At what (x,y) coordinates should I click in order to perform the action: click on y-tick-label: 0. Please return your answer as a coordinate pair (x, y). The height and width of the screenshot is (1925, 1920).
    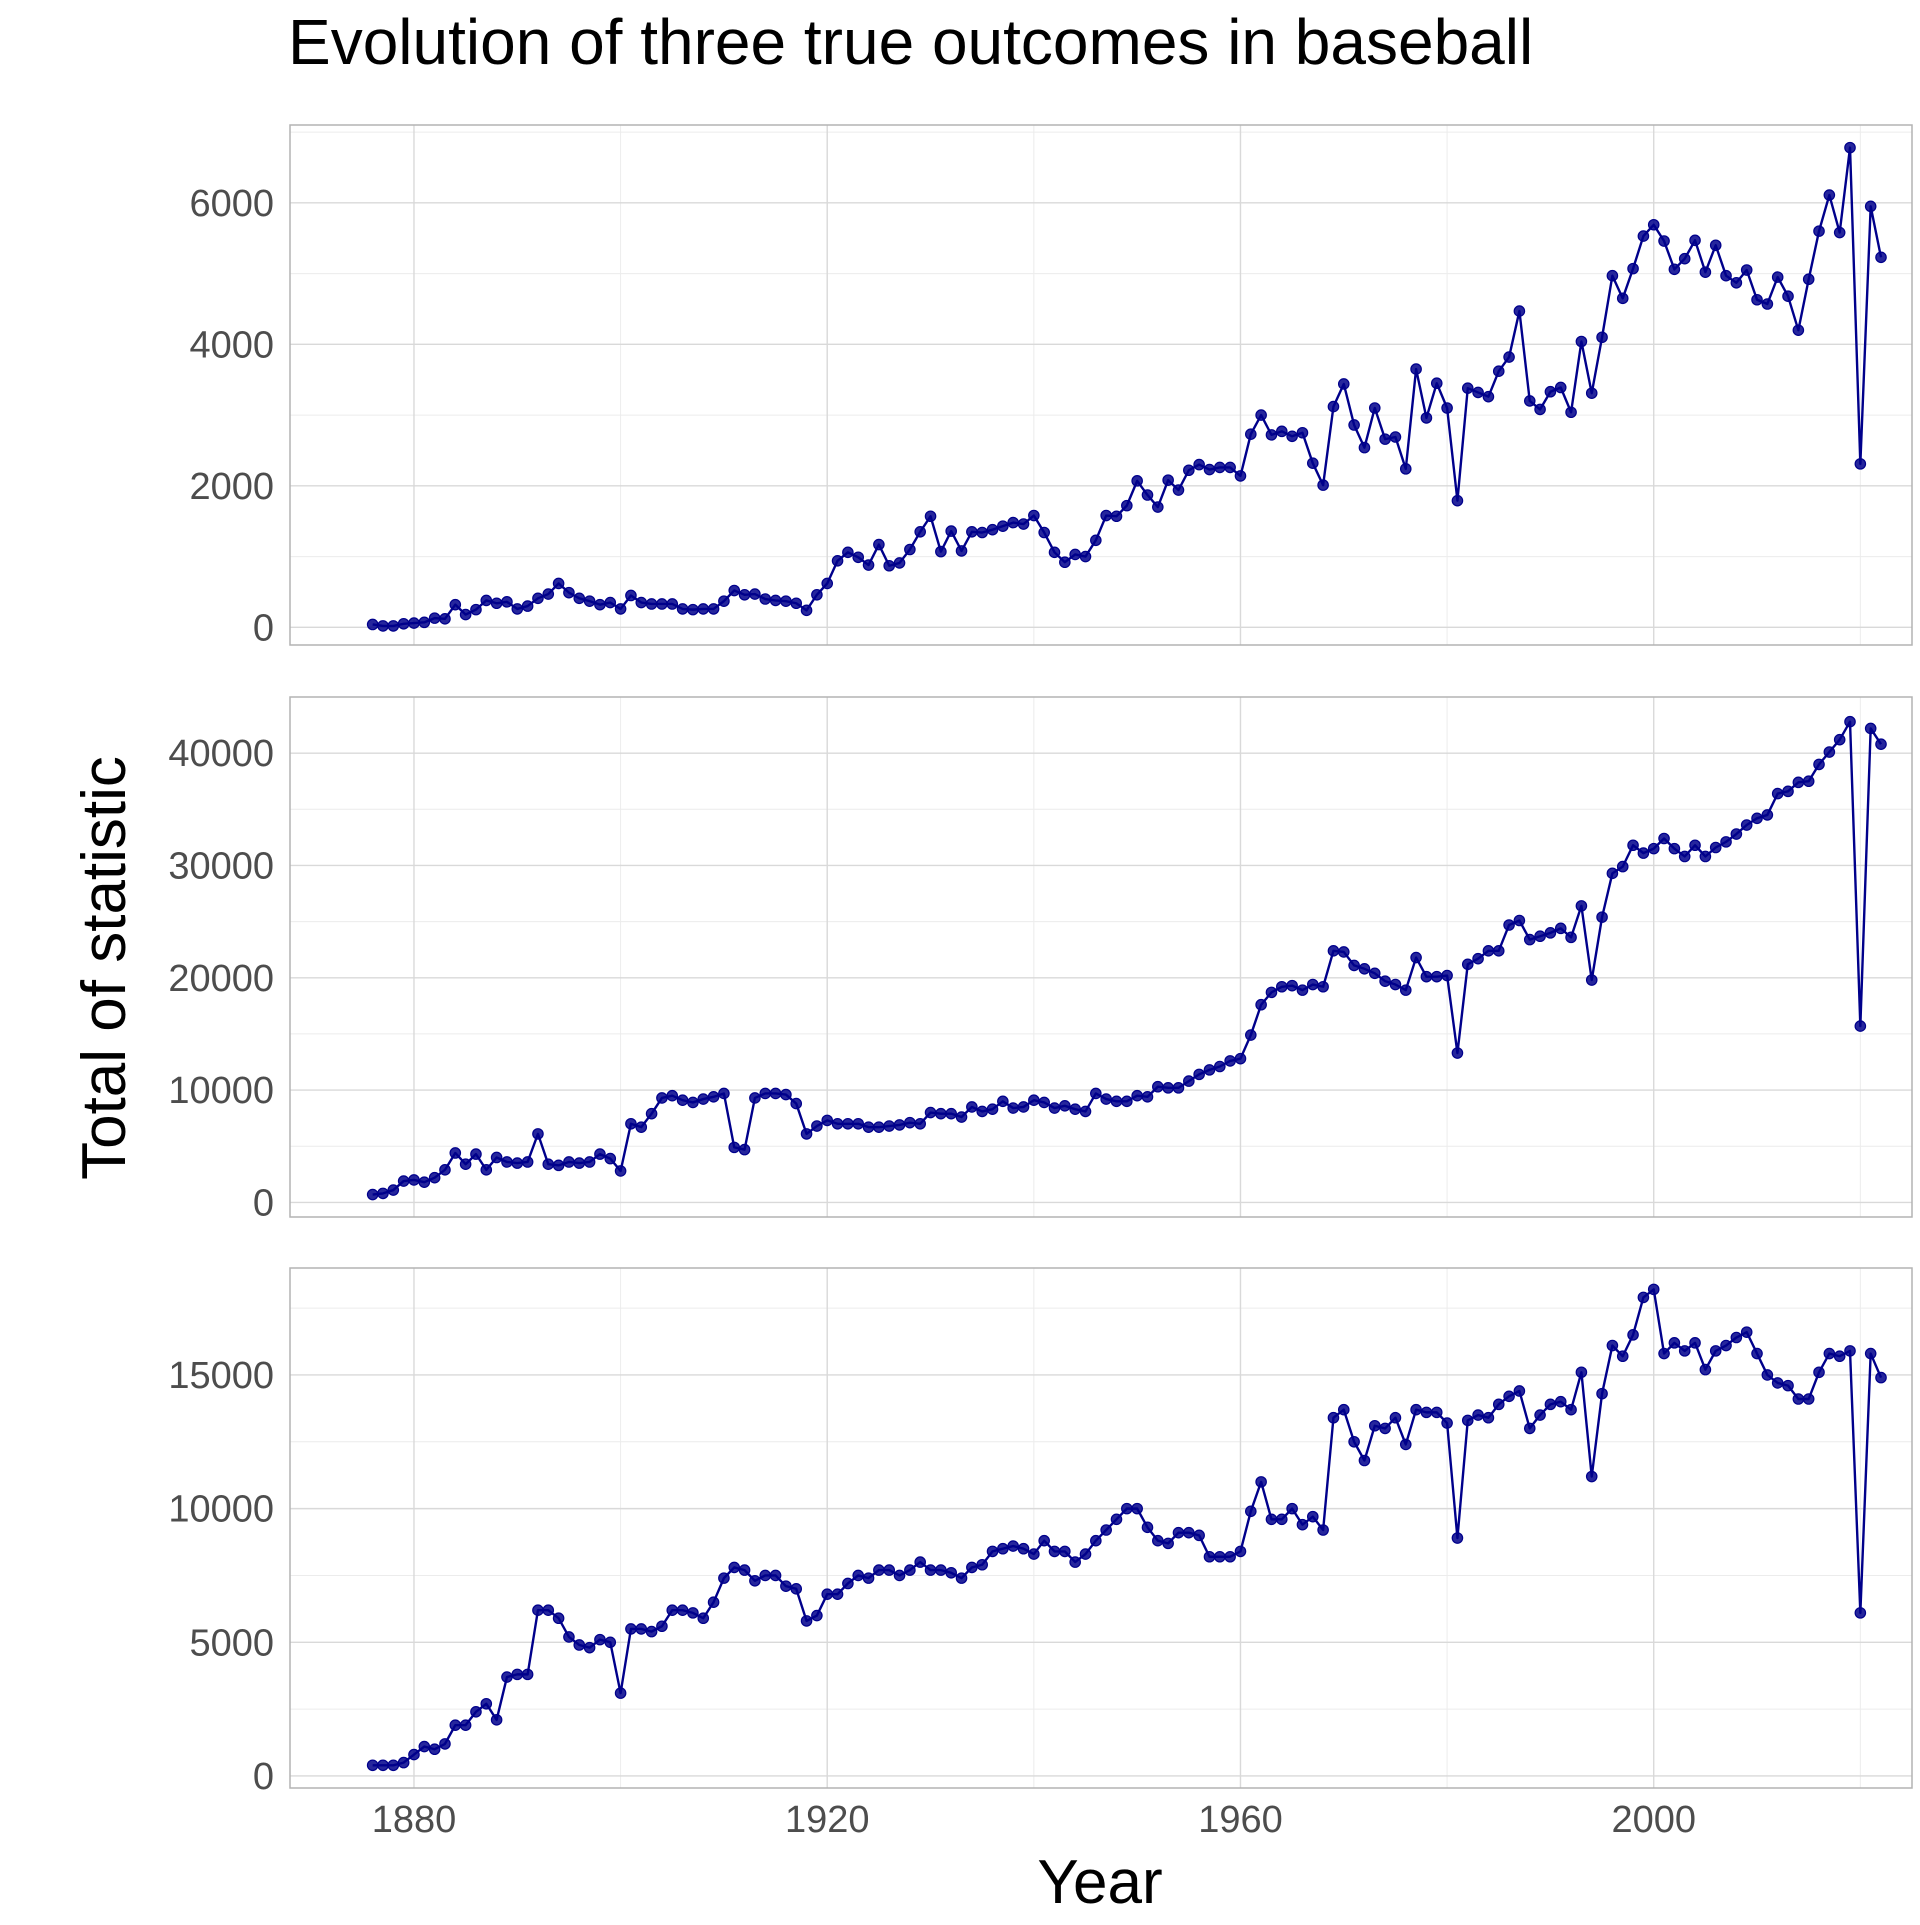
    Looking at the image, I should click on (263, 1777).